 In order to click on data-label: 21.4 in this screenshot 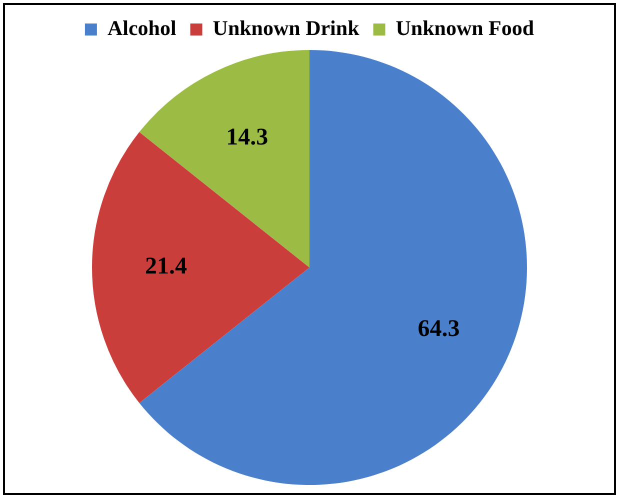, I will do `click(165, 267)`.